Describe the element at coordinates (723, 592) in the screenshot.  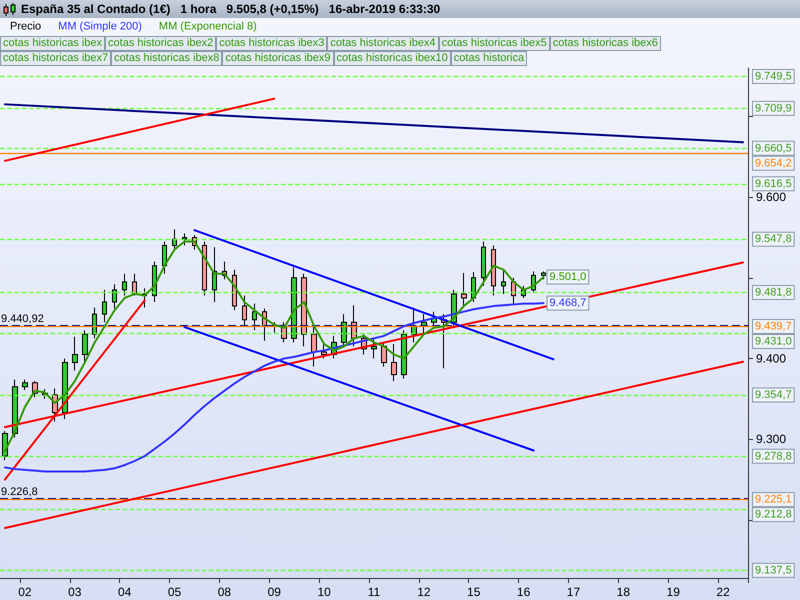
I see `x-tick-label: 22` at that location.